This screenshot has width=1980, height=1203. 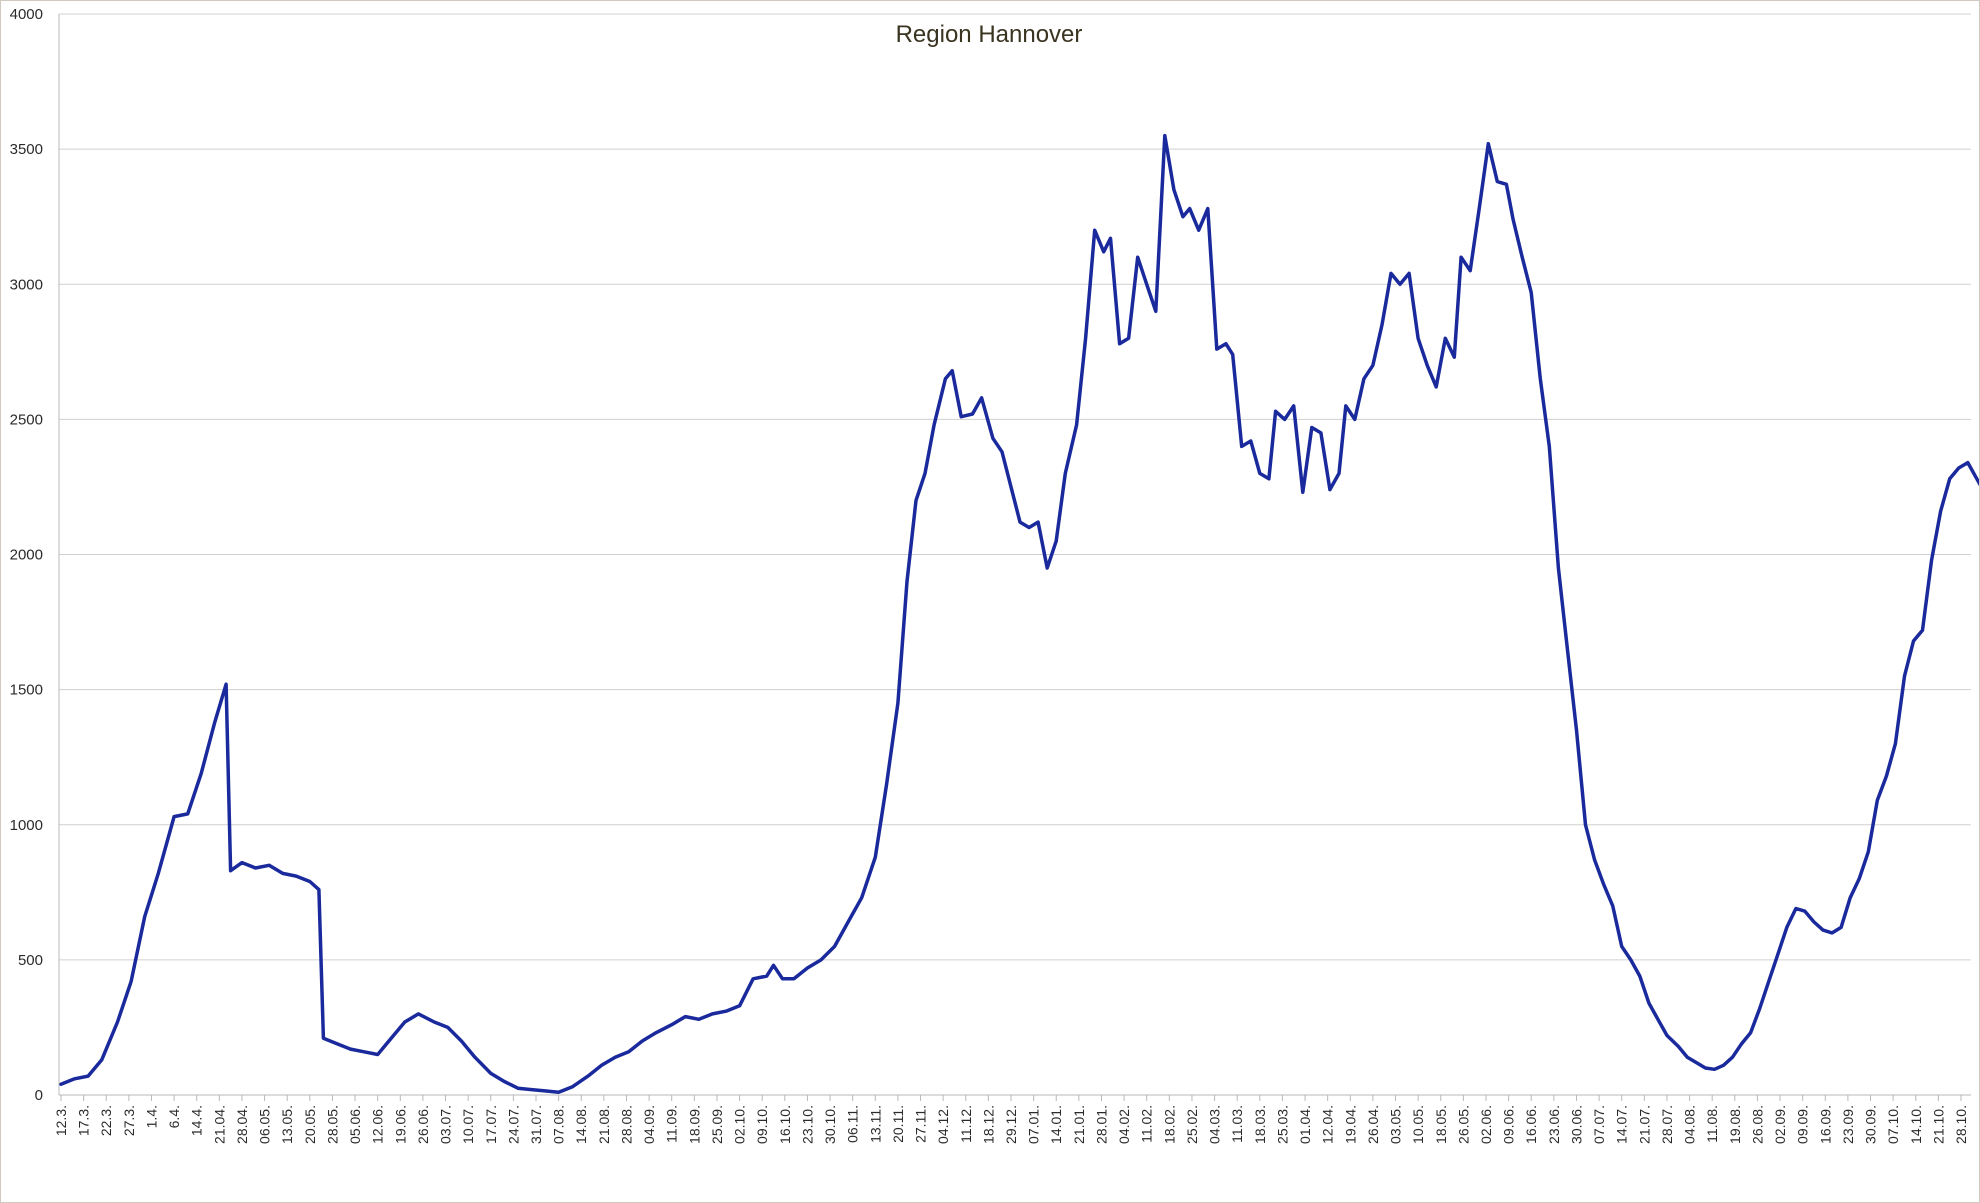 What do you see at coordinates (26, 14) in the screenshot?
I see `y-tick-label: 4000` at bounding box center [26, 14].